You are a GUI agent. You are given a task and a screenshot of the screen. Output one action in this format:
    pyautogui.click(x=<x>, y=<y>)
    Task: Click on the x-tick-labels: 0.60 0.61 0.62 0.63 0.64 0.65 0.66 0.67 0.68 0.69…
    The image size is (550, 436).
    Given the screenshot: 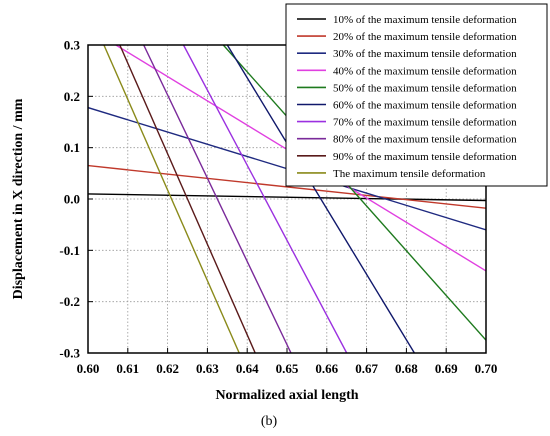 What is the action you would take?
    pyautogui.click(x=287, y=368)
    